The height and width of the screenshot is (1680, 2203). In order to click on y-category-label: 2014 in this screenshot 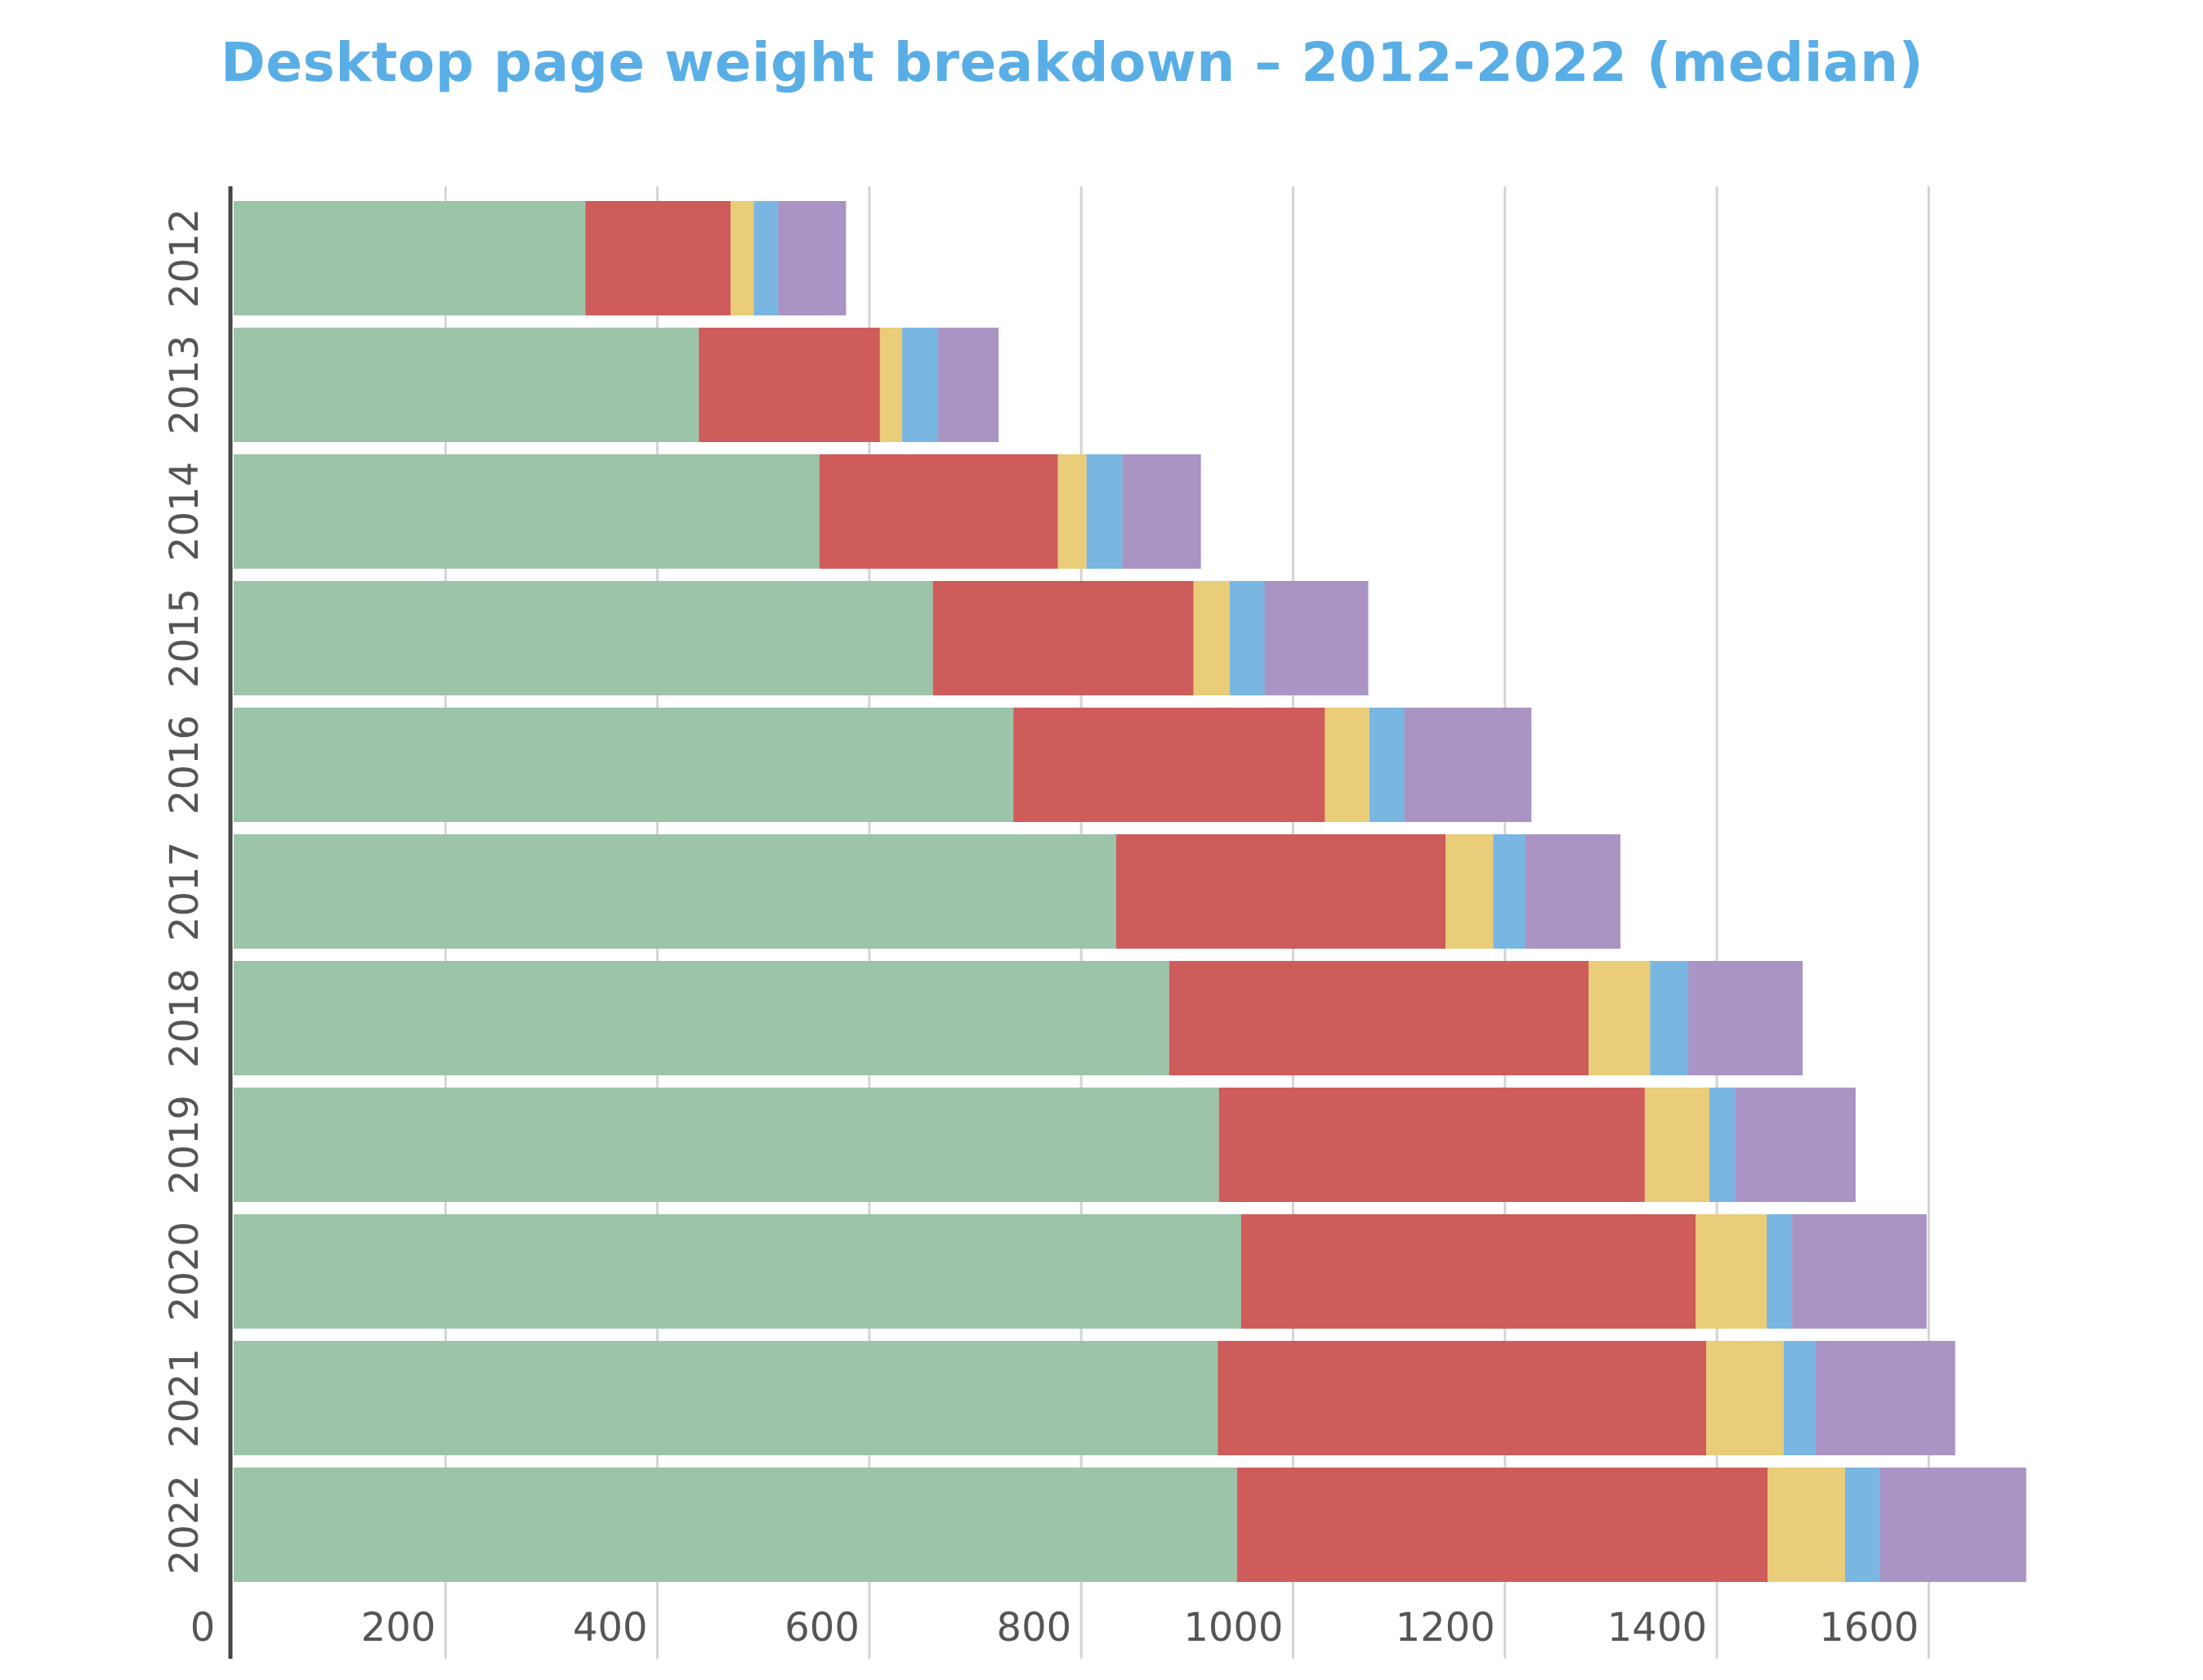, I will do `click(185, 512)`.